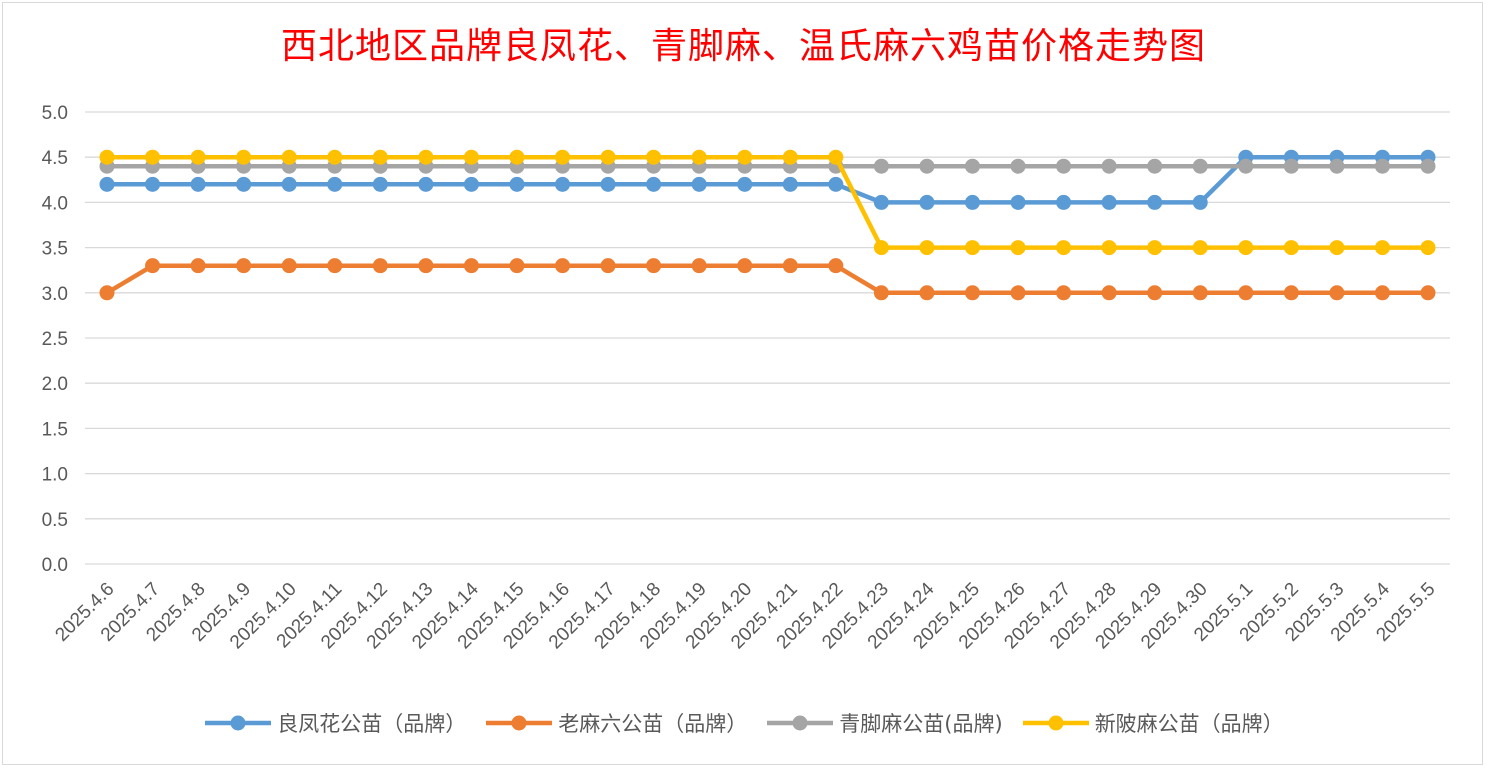 The height and width of the screenshot is (769, 1487). Describe the element at coordinates (55, 384) in the screenshot. I see `y-tick-label: 2.0` at that location.